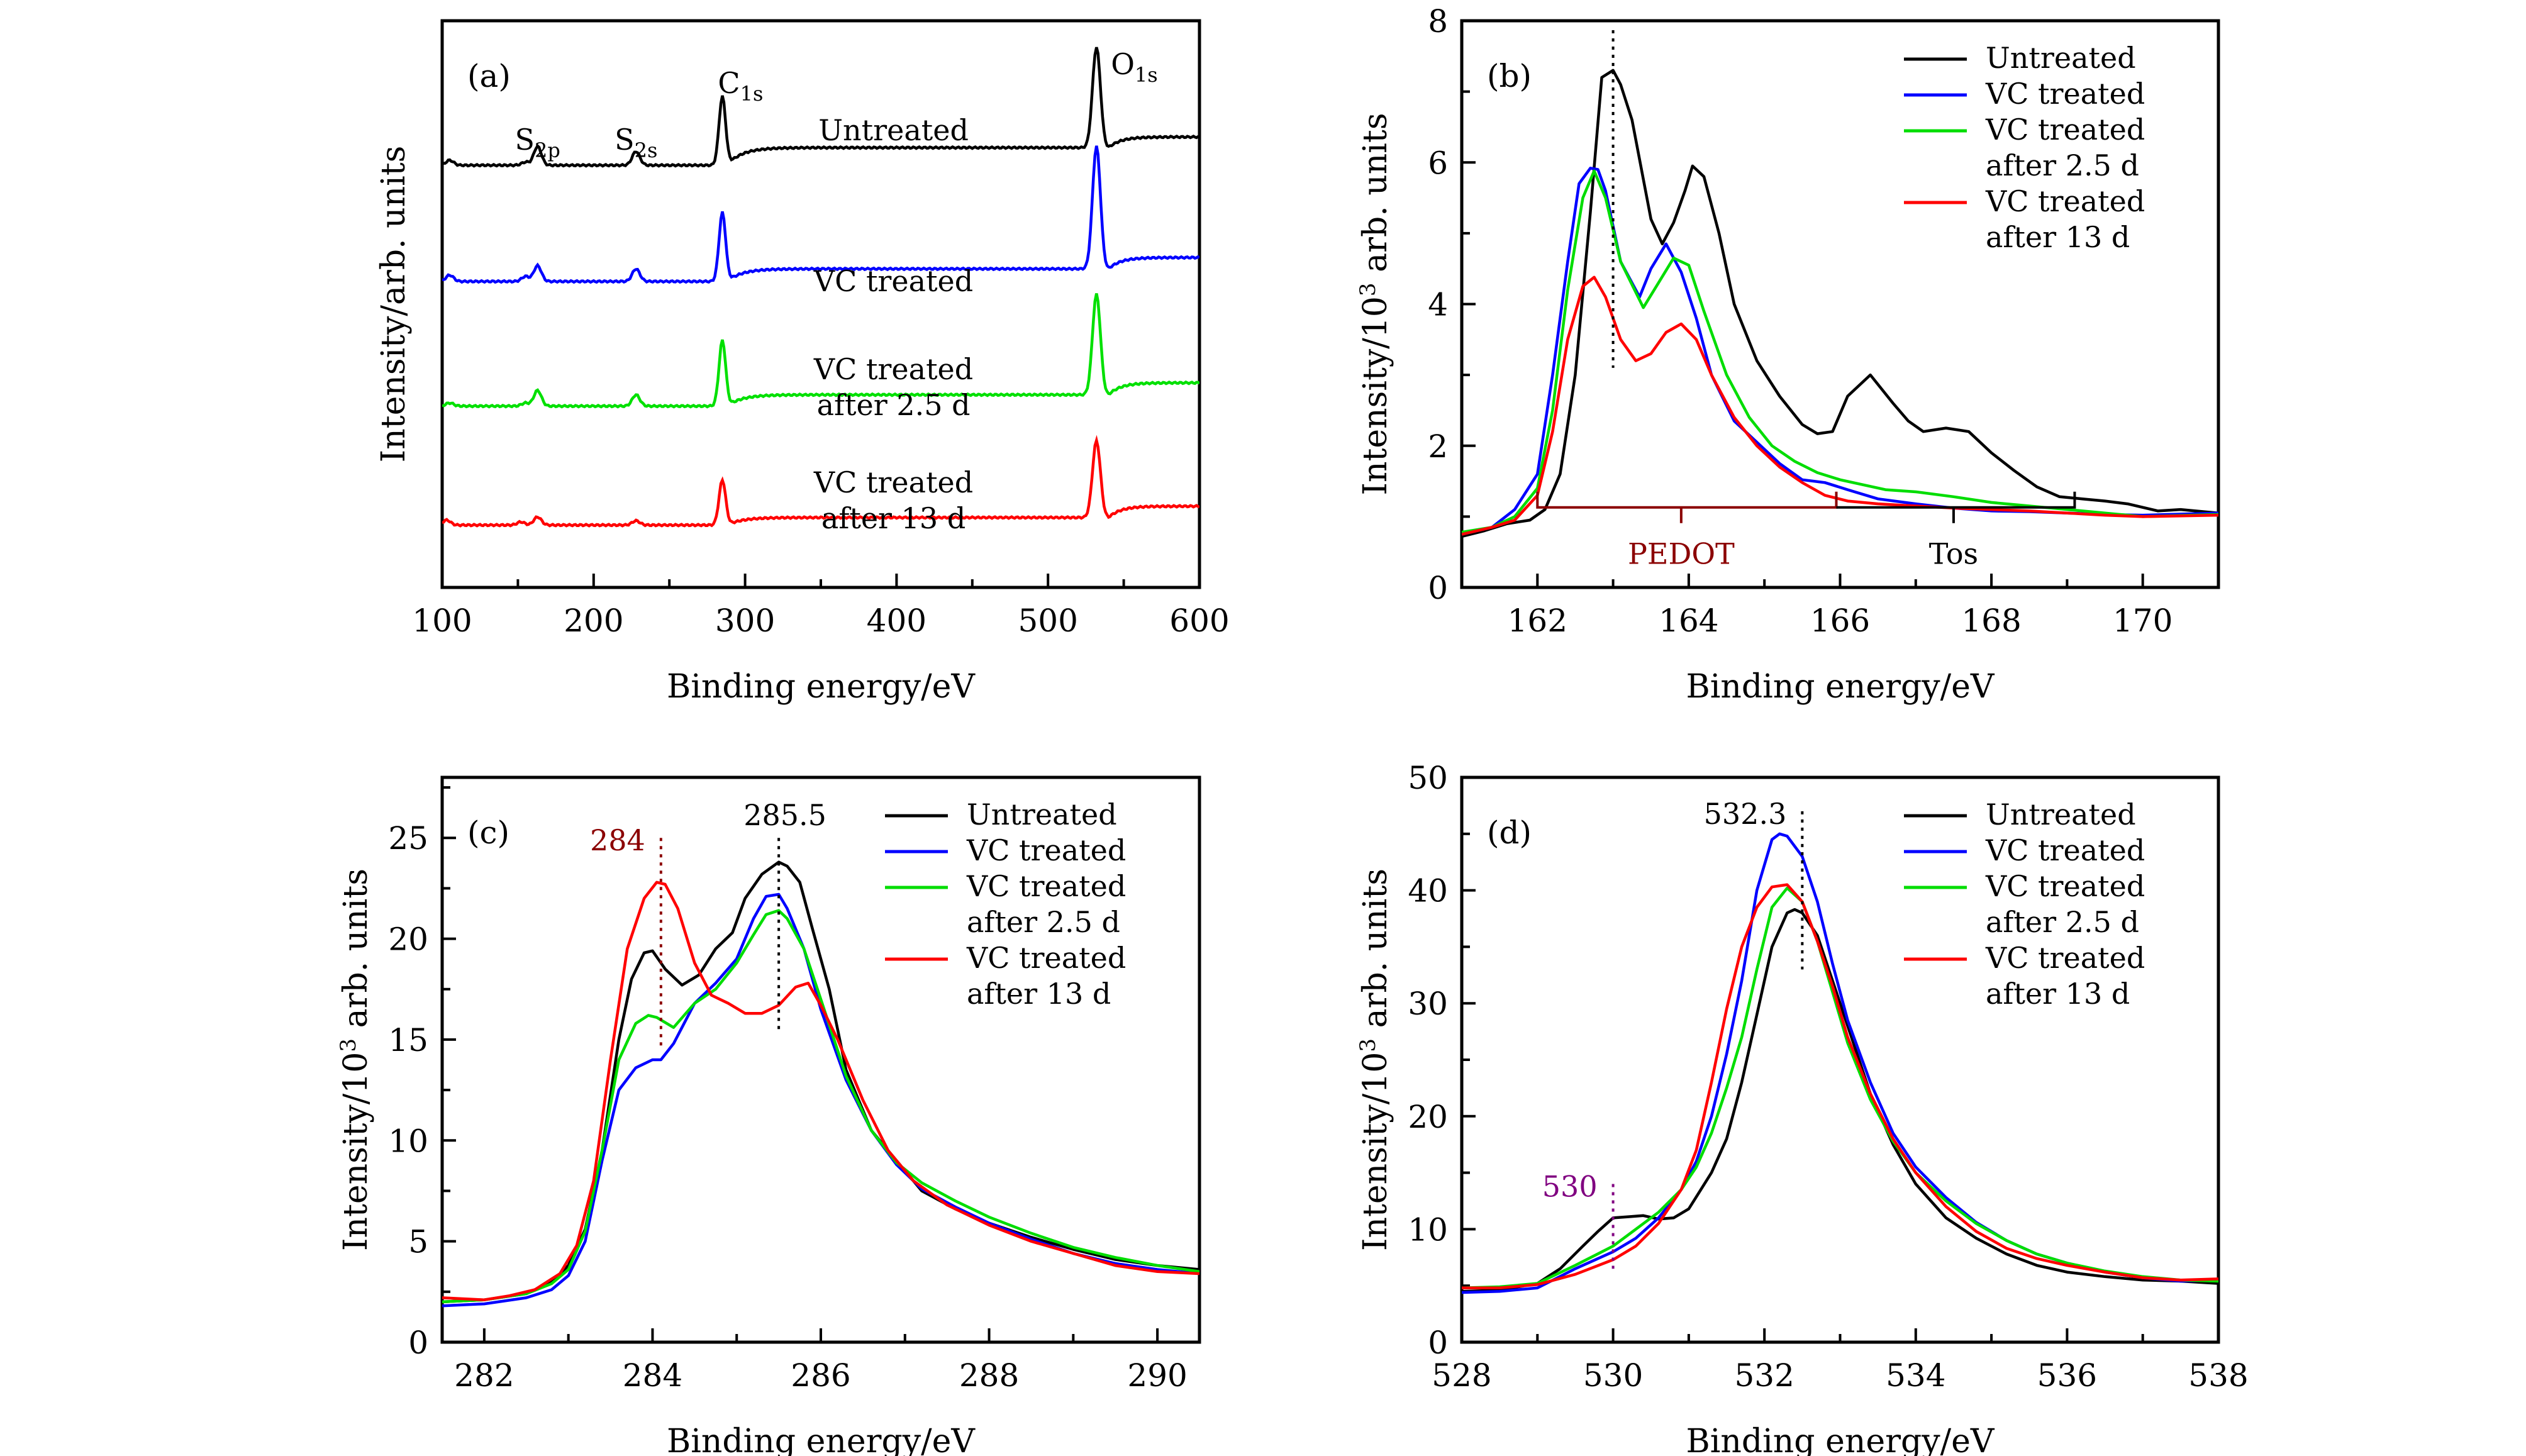 Image resolution: width=2526 pixels, height=1456 pixels. I want to click on x-tick-label: 162, so click(1537, 621).